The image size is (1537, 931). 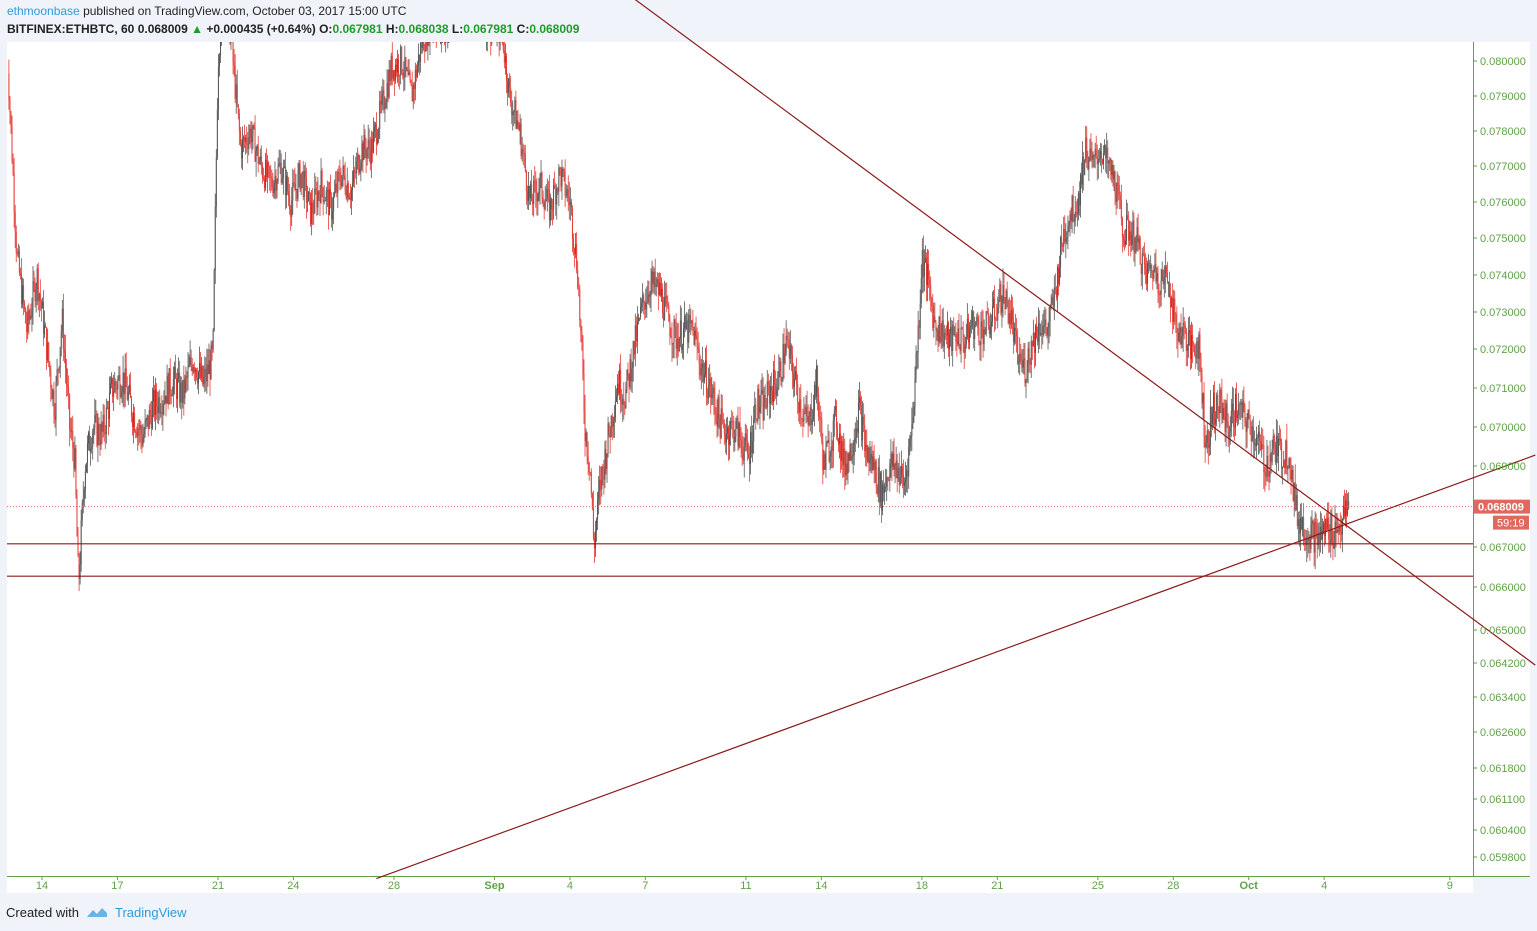 What do you see at coordinates (1501, 459) in the screenshot?
I see `price-axis` at bounding box center [1501, 459].